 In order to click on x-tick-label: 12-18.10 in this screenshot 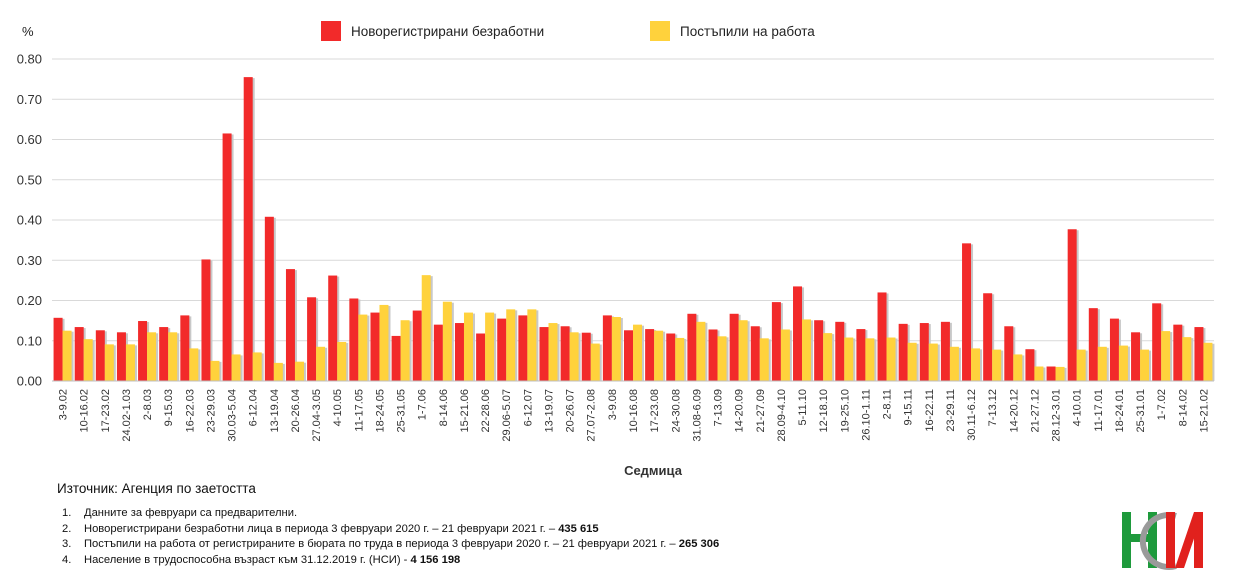, I will do `click(824, 410)`.